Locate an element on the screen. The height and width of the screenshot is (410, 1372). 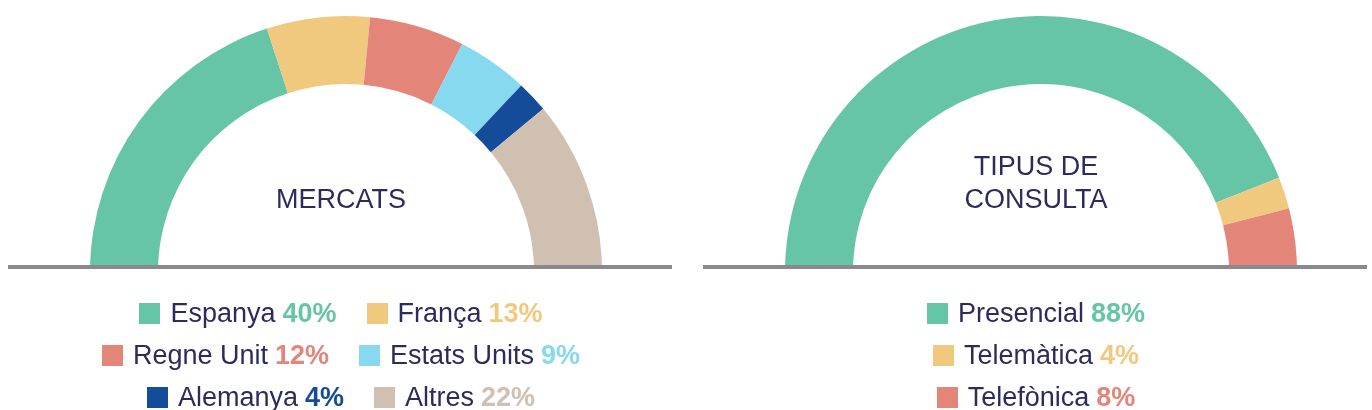
legend-label: França is located at coordinates (439, 313).